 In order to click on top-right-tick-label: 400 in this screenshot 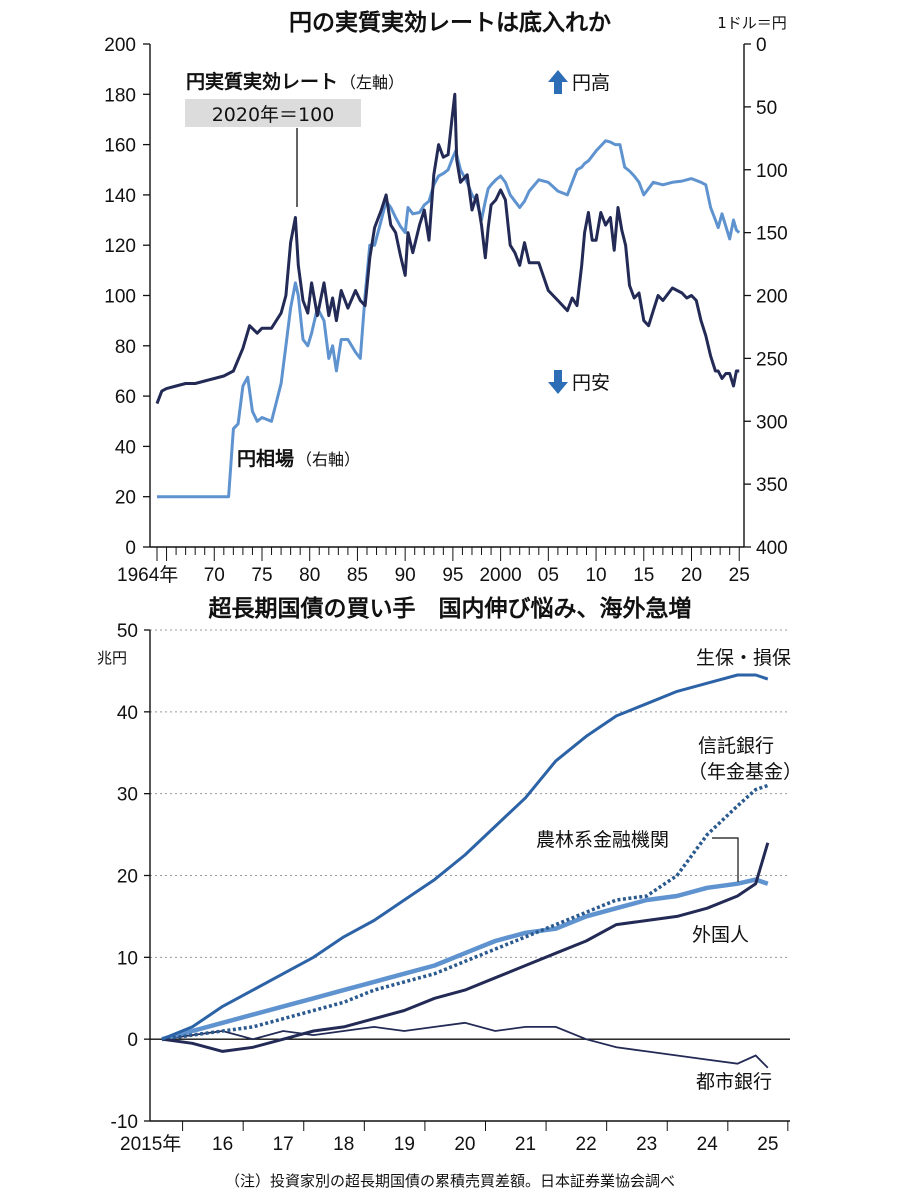, I will do `click(772, 548)`.